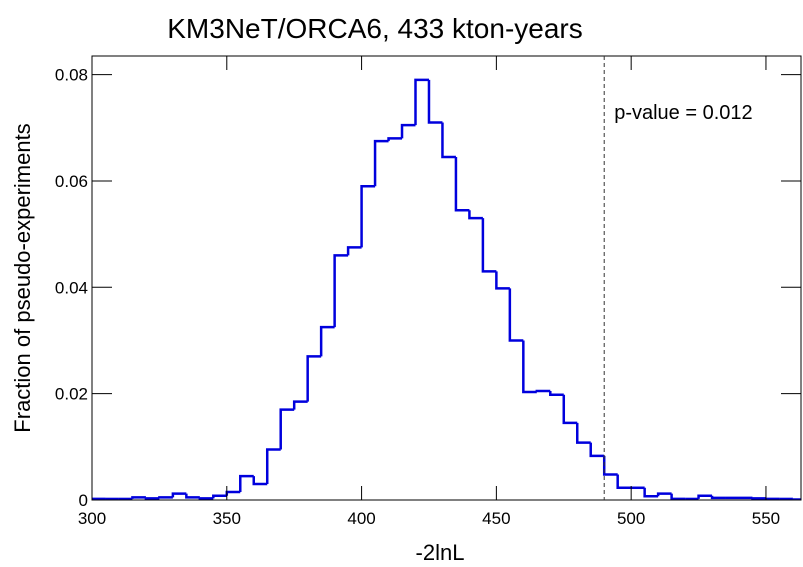  What do you see at coordinates (22, 277) in the screenshot?
I see `y-axis-label: Fraction of pseudo-experiments` at bounding box center [22, 277].